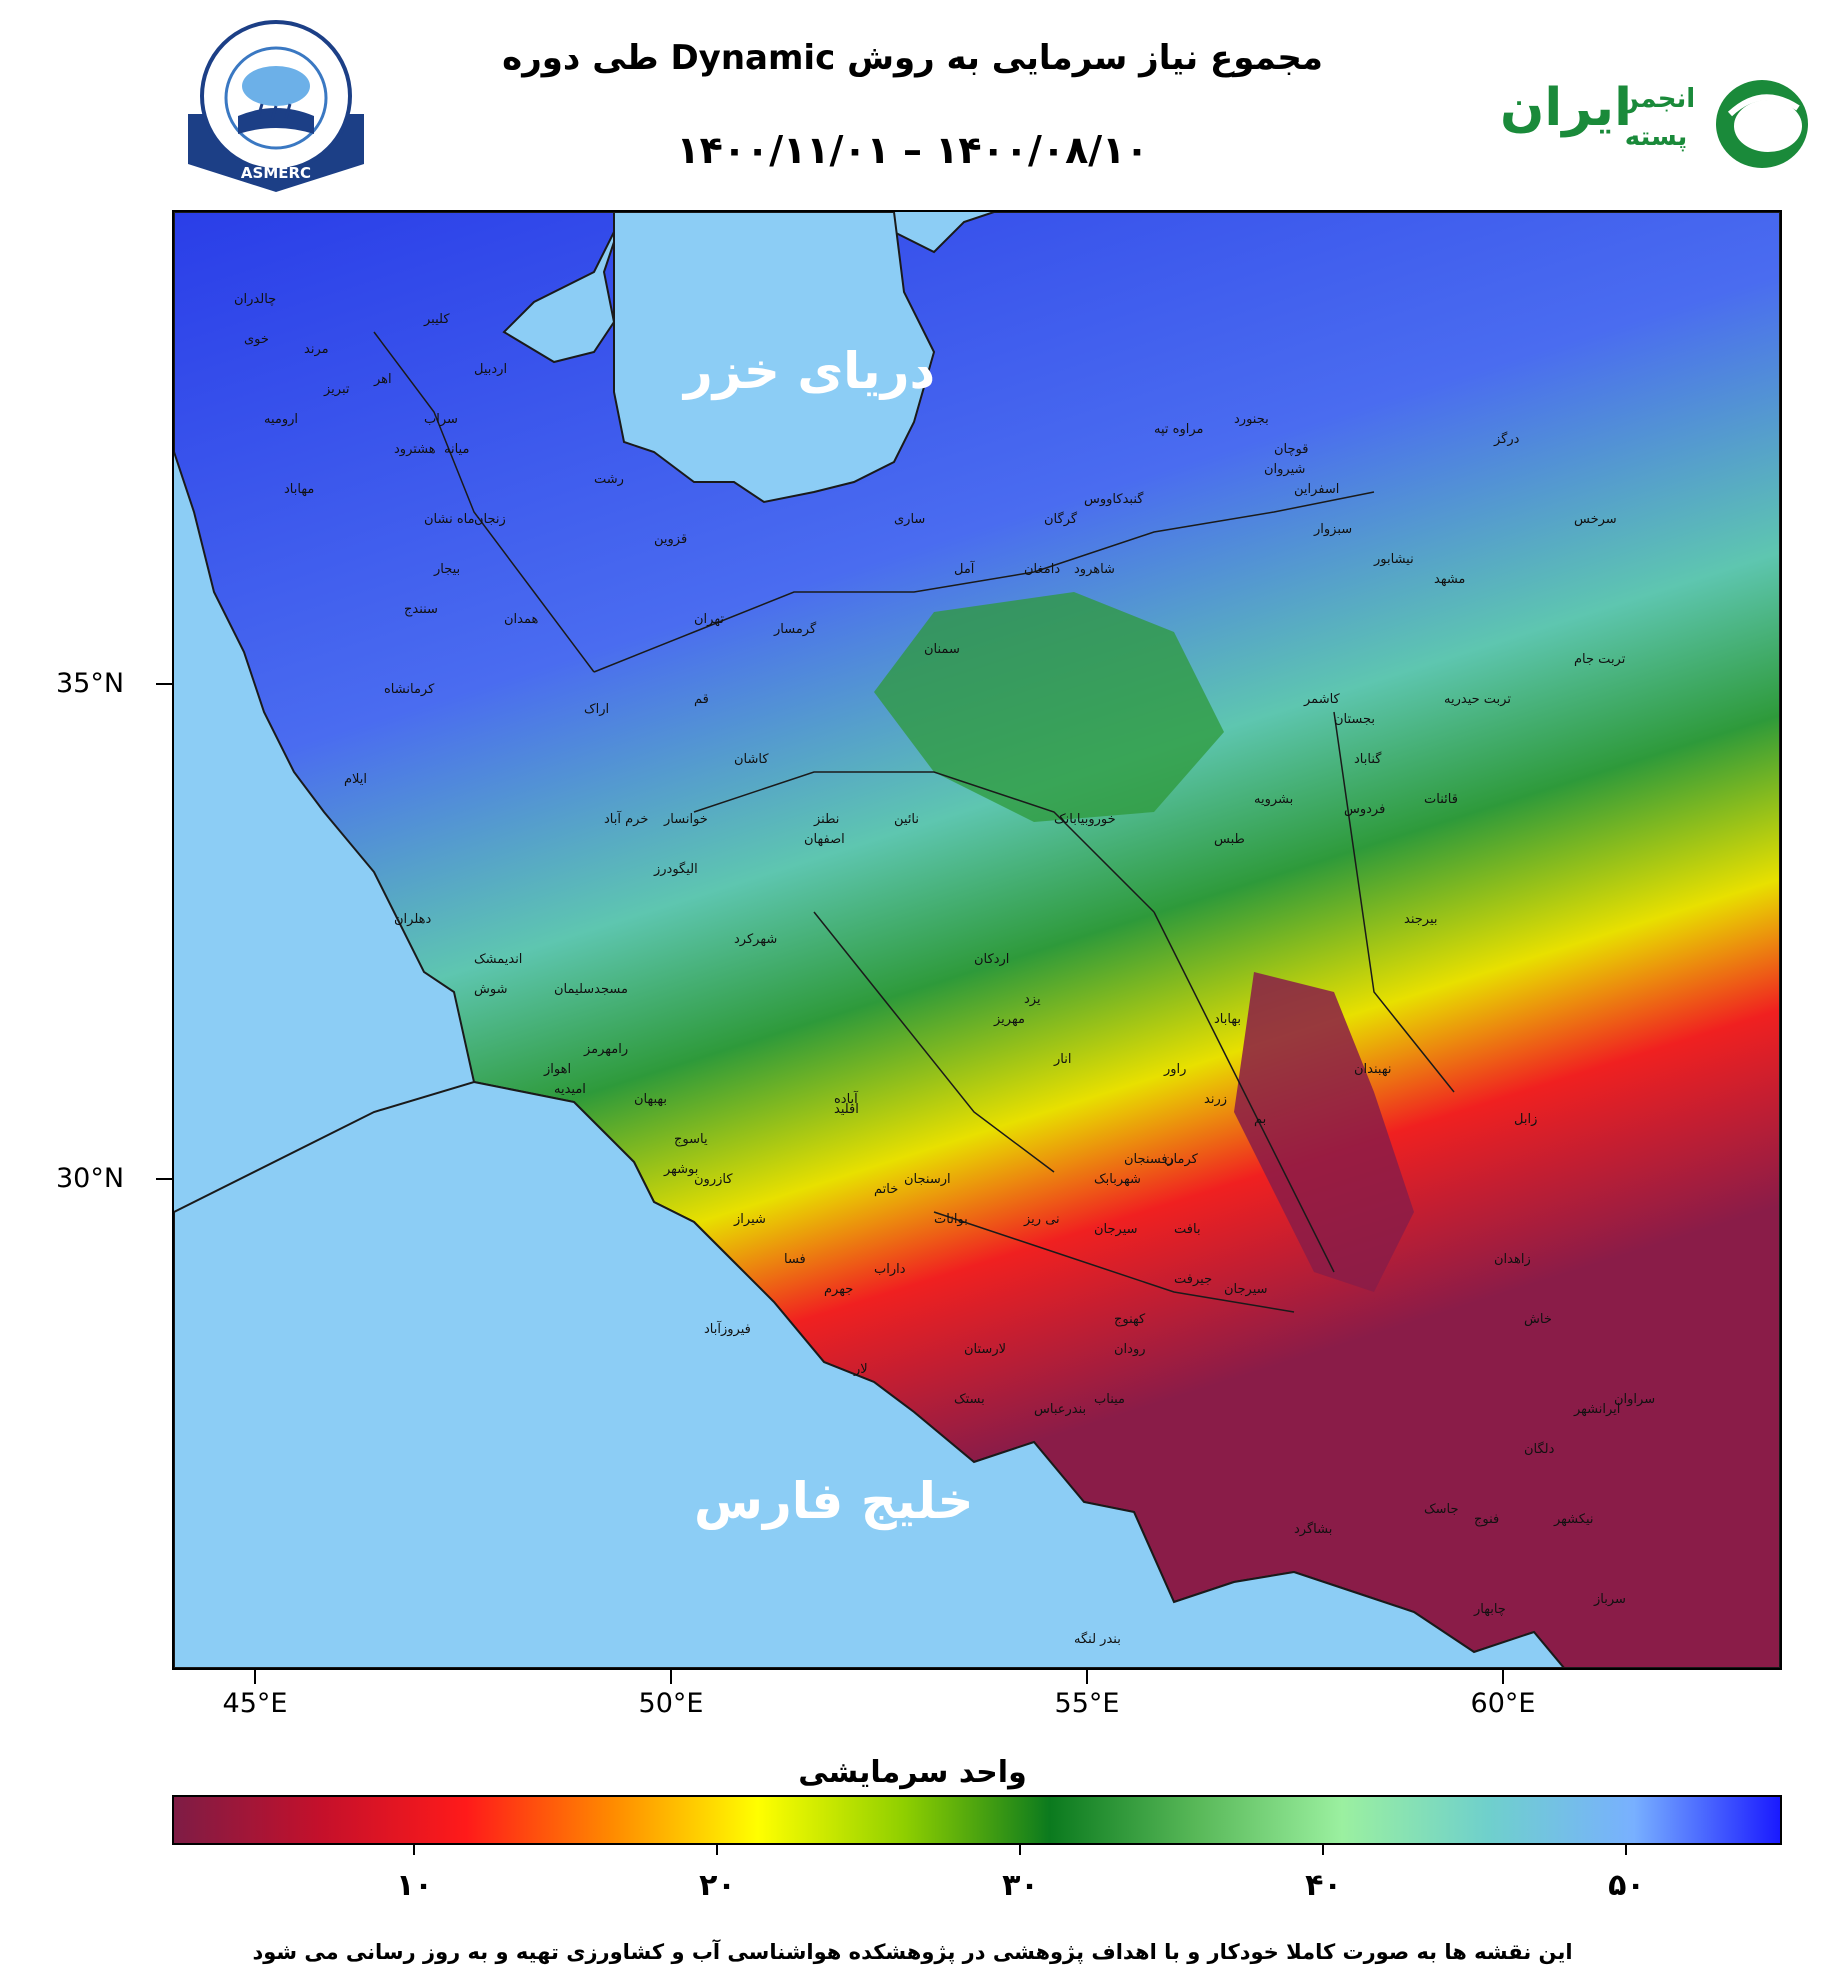 The height and width of the screenshot is (1975, 1825). What do you see at coordinates (701, 699) in the screenshot?
I see `city-label: قم` at bounding box center [701, 699].